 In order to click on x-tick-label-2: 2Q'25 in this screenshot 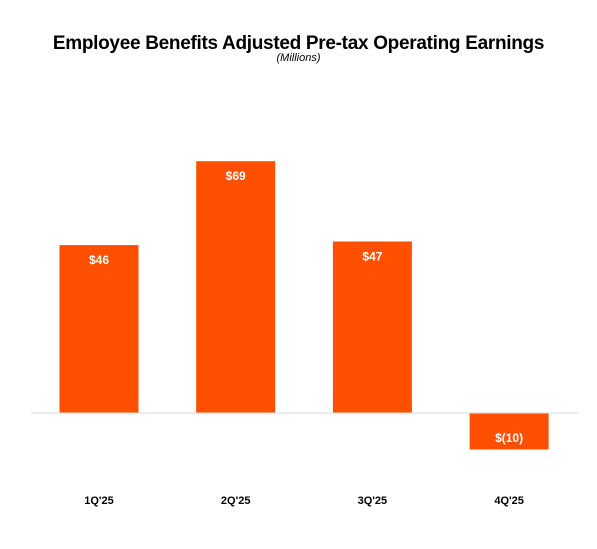, I will do `click(236, 501)`.